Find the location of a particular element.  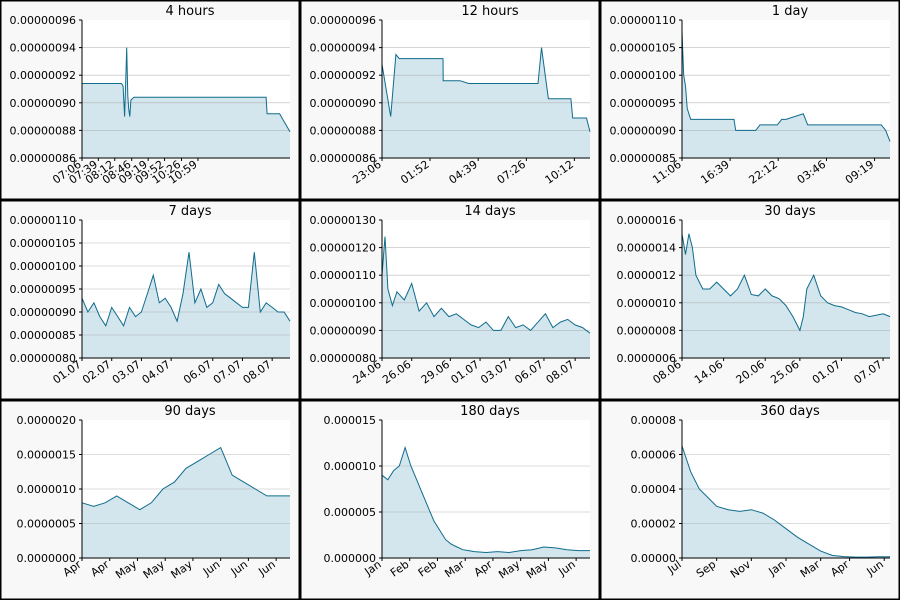

y-tick-label: 0.00000 is located at coordinates (654, 558).